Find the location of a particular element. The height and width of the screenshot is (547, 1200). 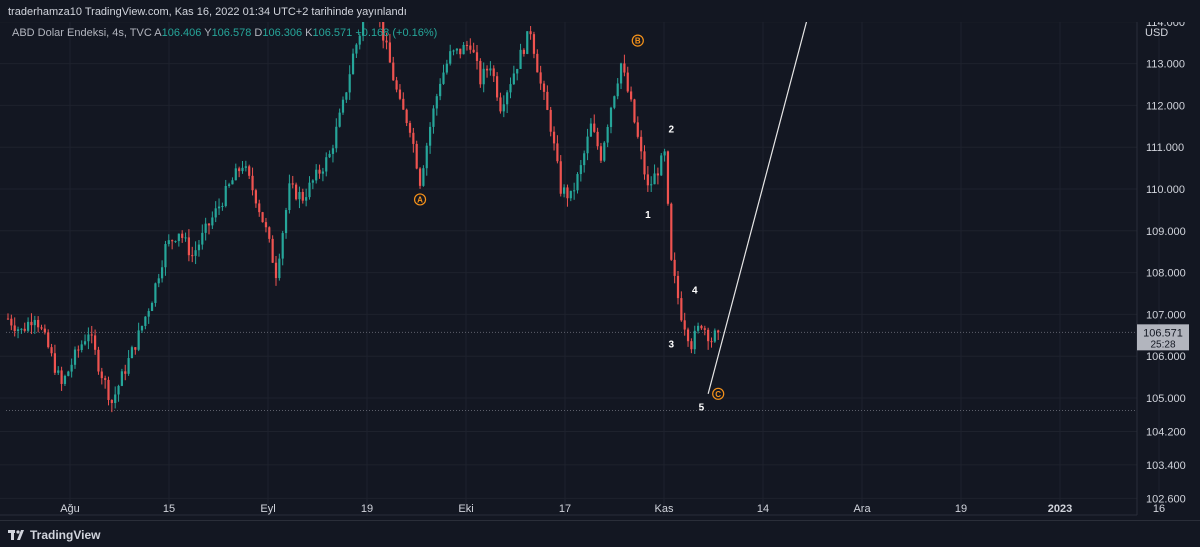

time-tick-label: 15 is located at coordinates (169, 509).